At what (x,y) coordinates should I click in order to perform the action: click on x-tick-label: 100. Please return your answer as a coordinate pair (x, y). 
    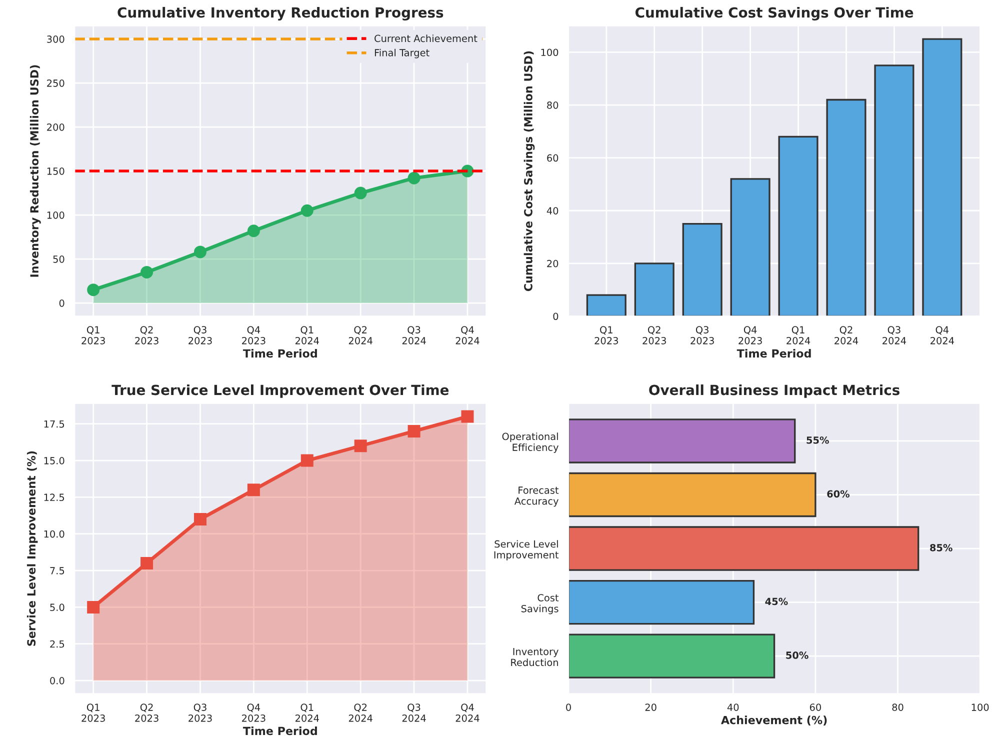
    Looking at the image, I should click on (980, 707).